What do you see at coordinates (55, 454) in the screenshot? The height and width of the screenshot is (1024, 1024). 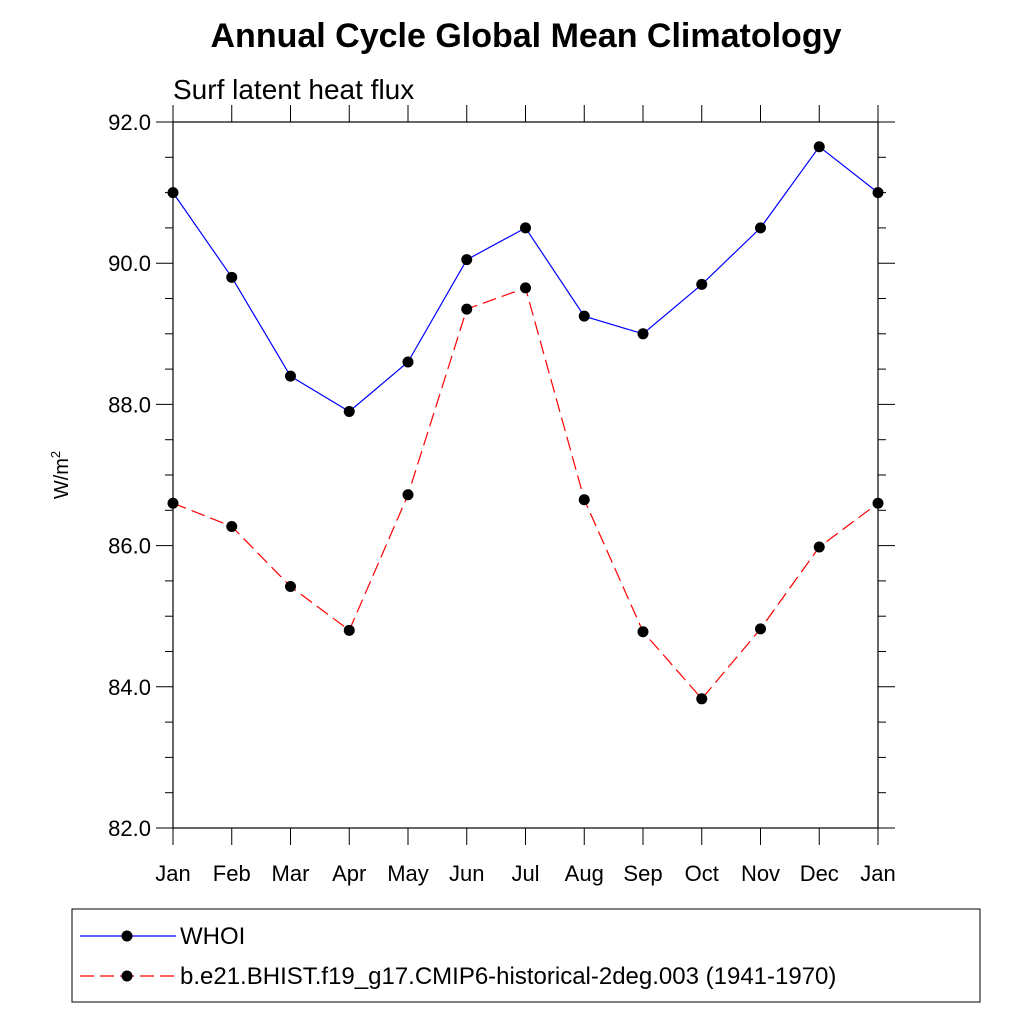 I see `y-axis-label-superscript: 2` at bounding box center [55, 454].